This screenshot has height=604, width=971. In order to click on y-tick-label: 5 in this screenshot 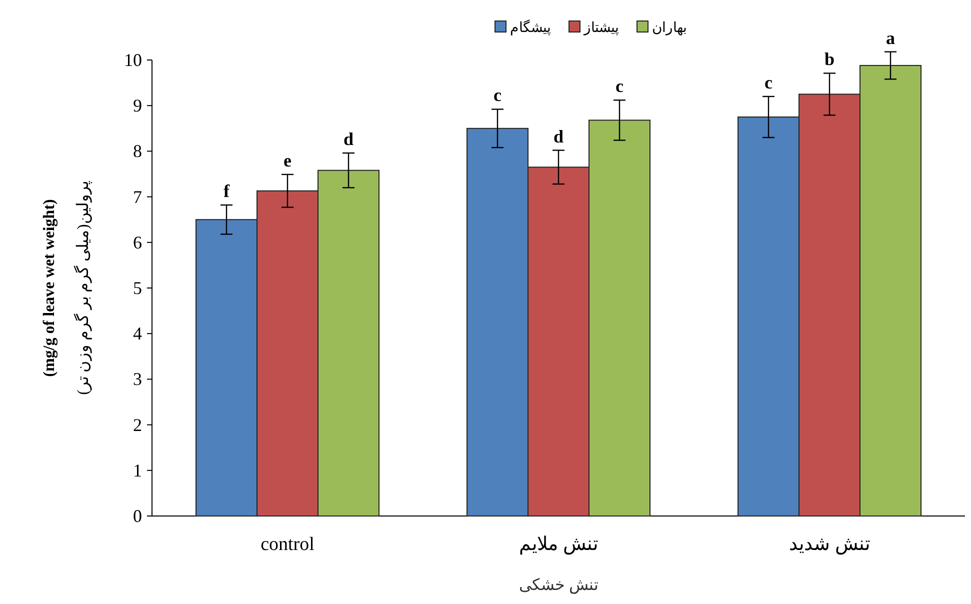, I will do `click(137, 288)`.